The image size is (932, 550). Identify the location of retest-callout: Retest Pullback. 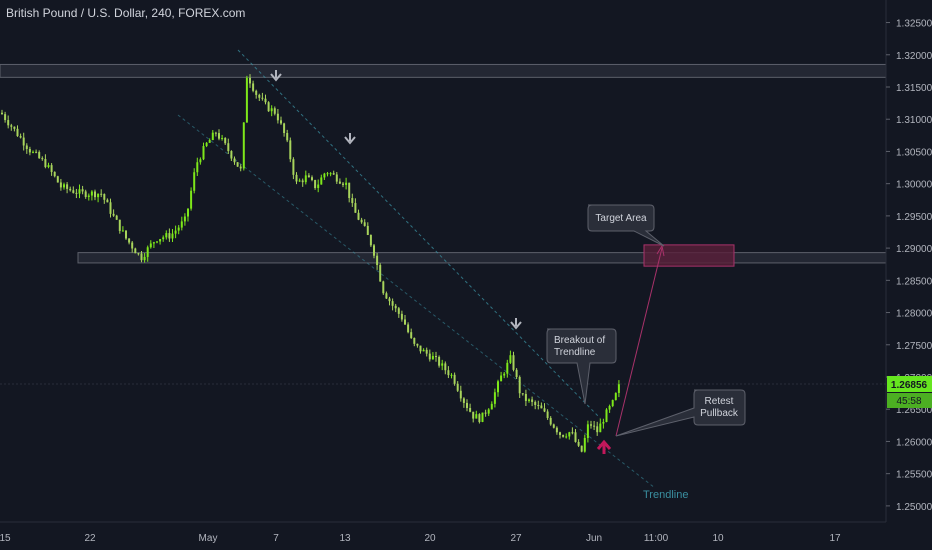
(680, 413).